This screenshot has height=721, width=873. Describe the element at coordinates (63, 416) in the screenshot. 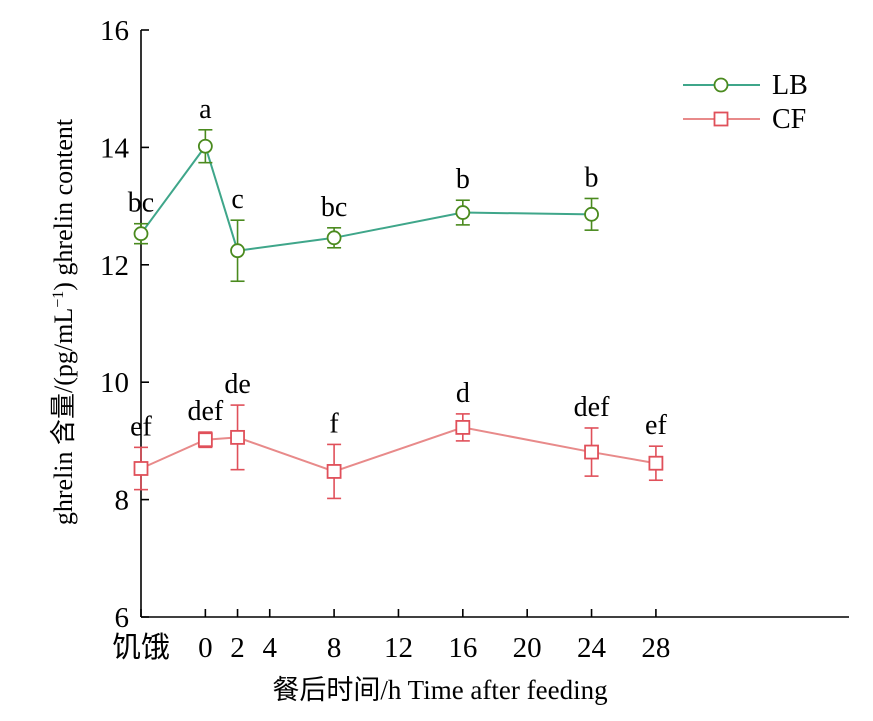

I see `y-axis-label-prefix: ghrelin 含量/(pg/mL` at that location.